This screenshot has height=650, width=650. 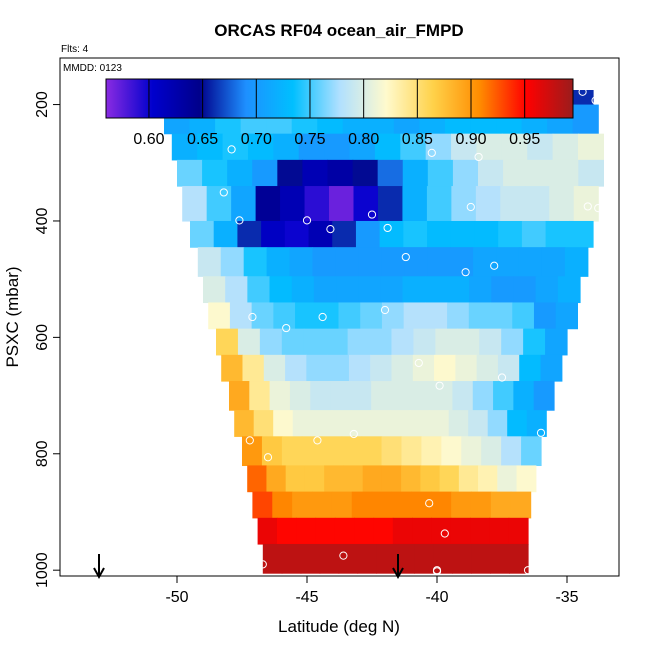 I want to click on colorbar: 0.60 0.65 0.70 0.75 0.80 0.85 0.90 0.95, so click(x=339, y=113).